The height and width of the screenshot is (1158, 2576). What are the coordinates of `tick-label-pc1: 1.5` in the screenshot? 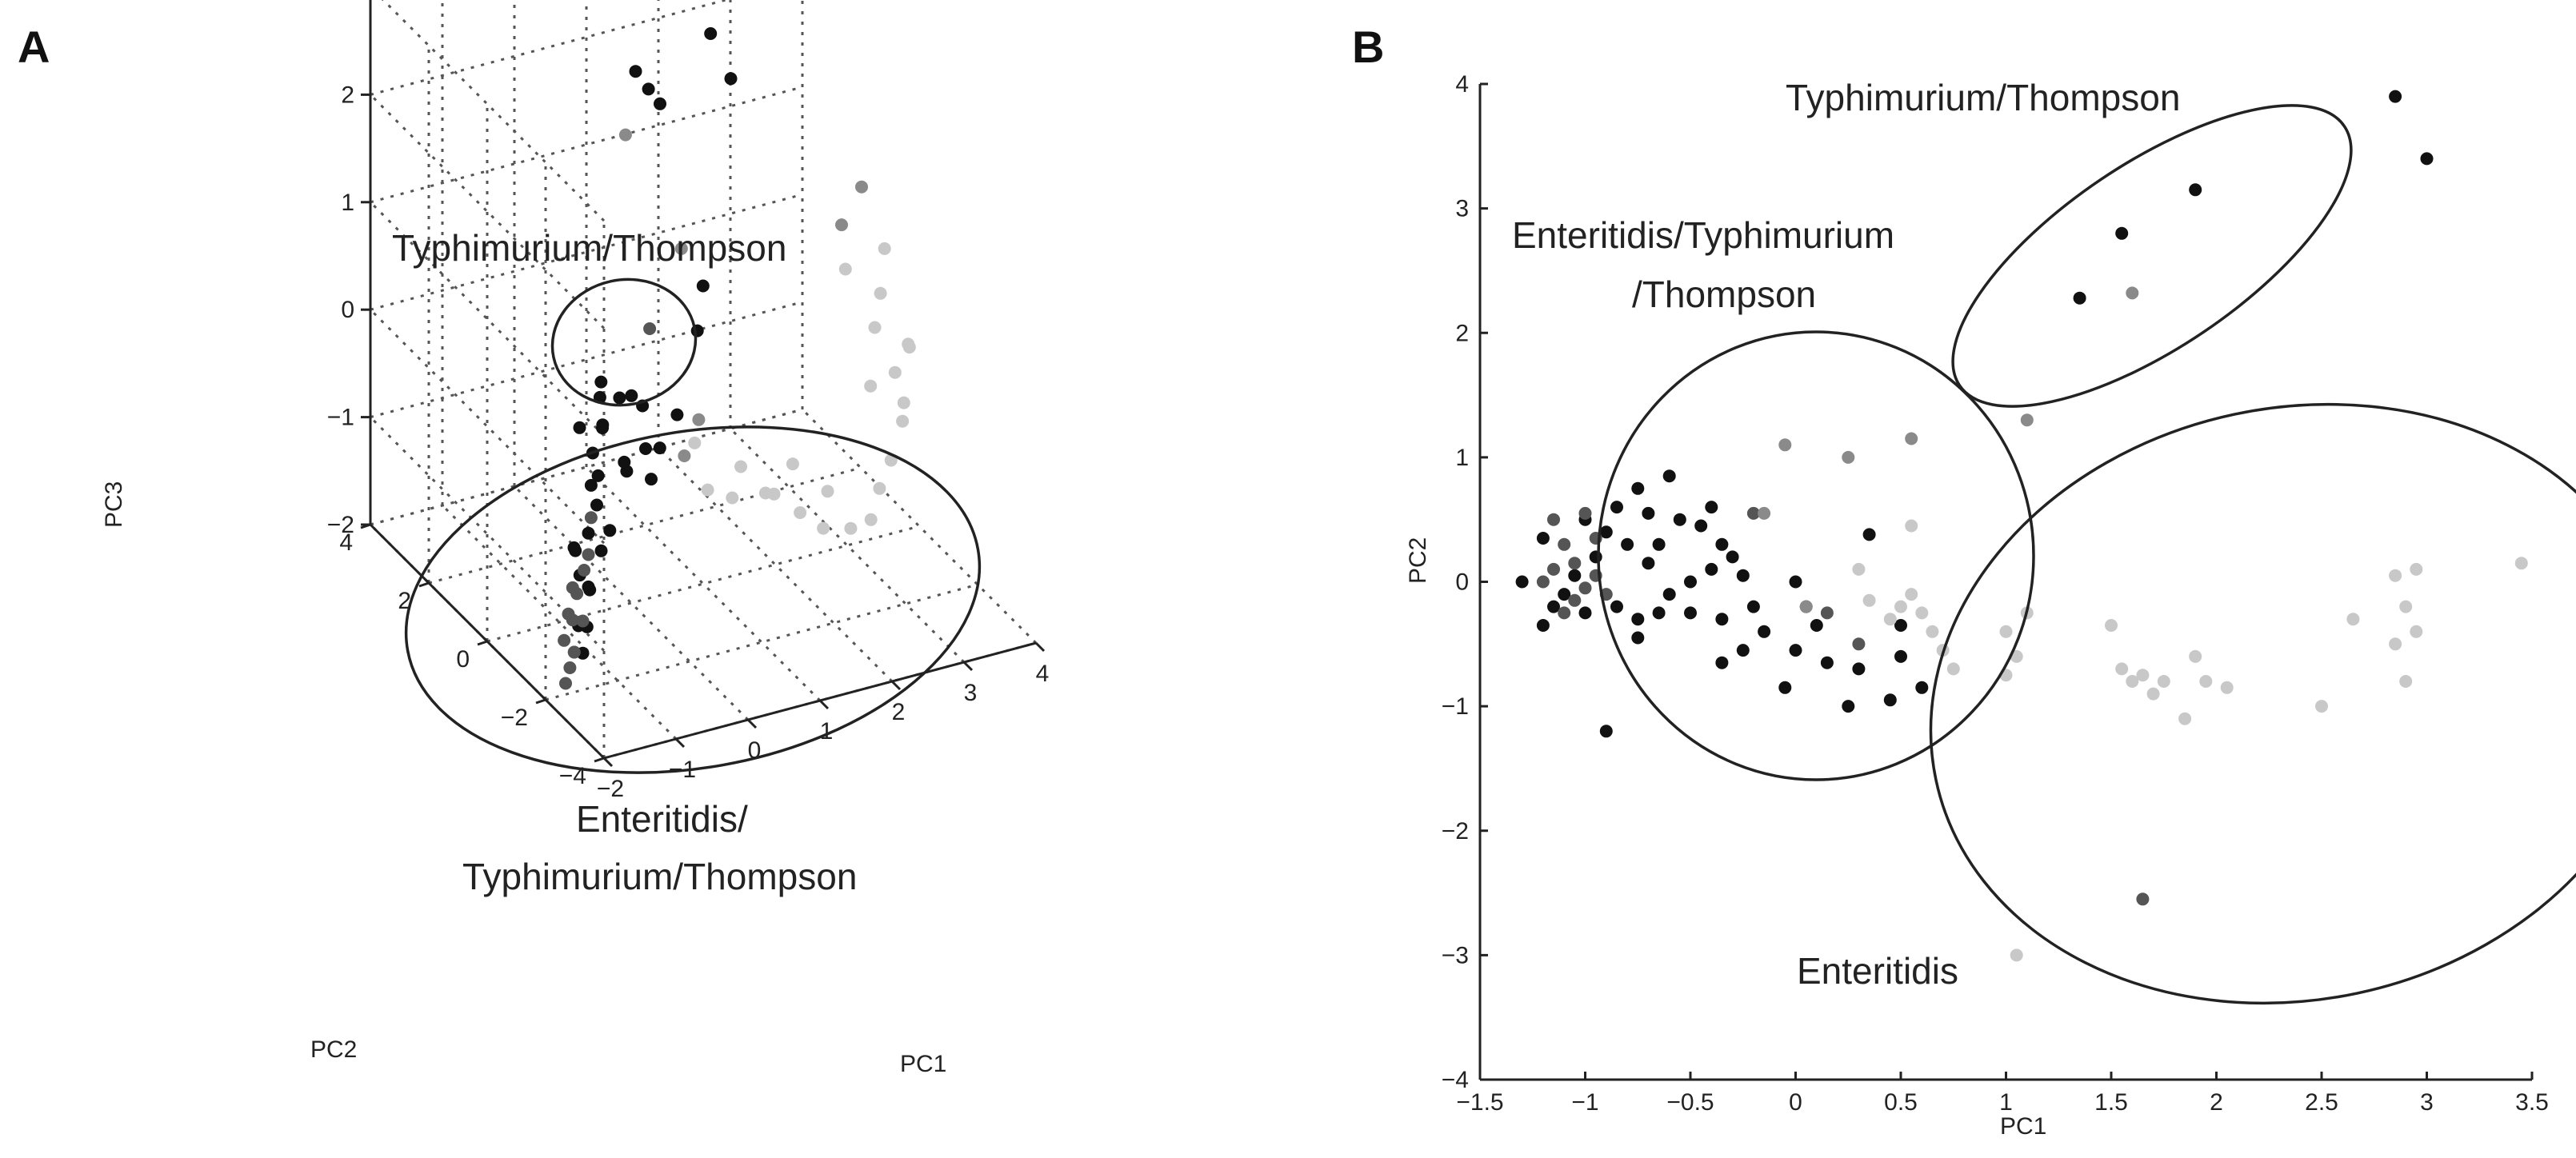 It's located at (2111, 1102).